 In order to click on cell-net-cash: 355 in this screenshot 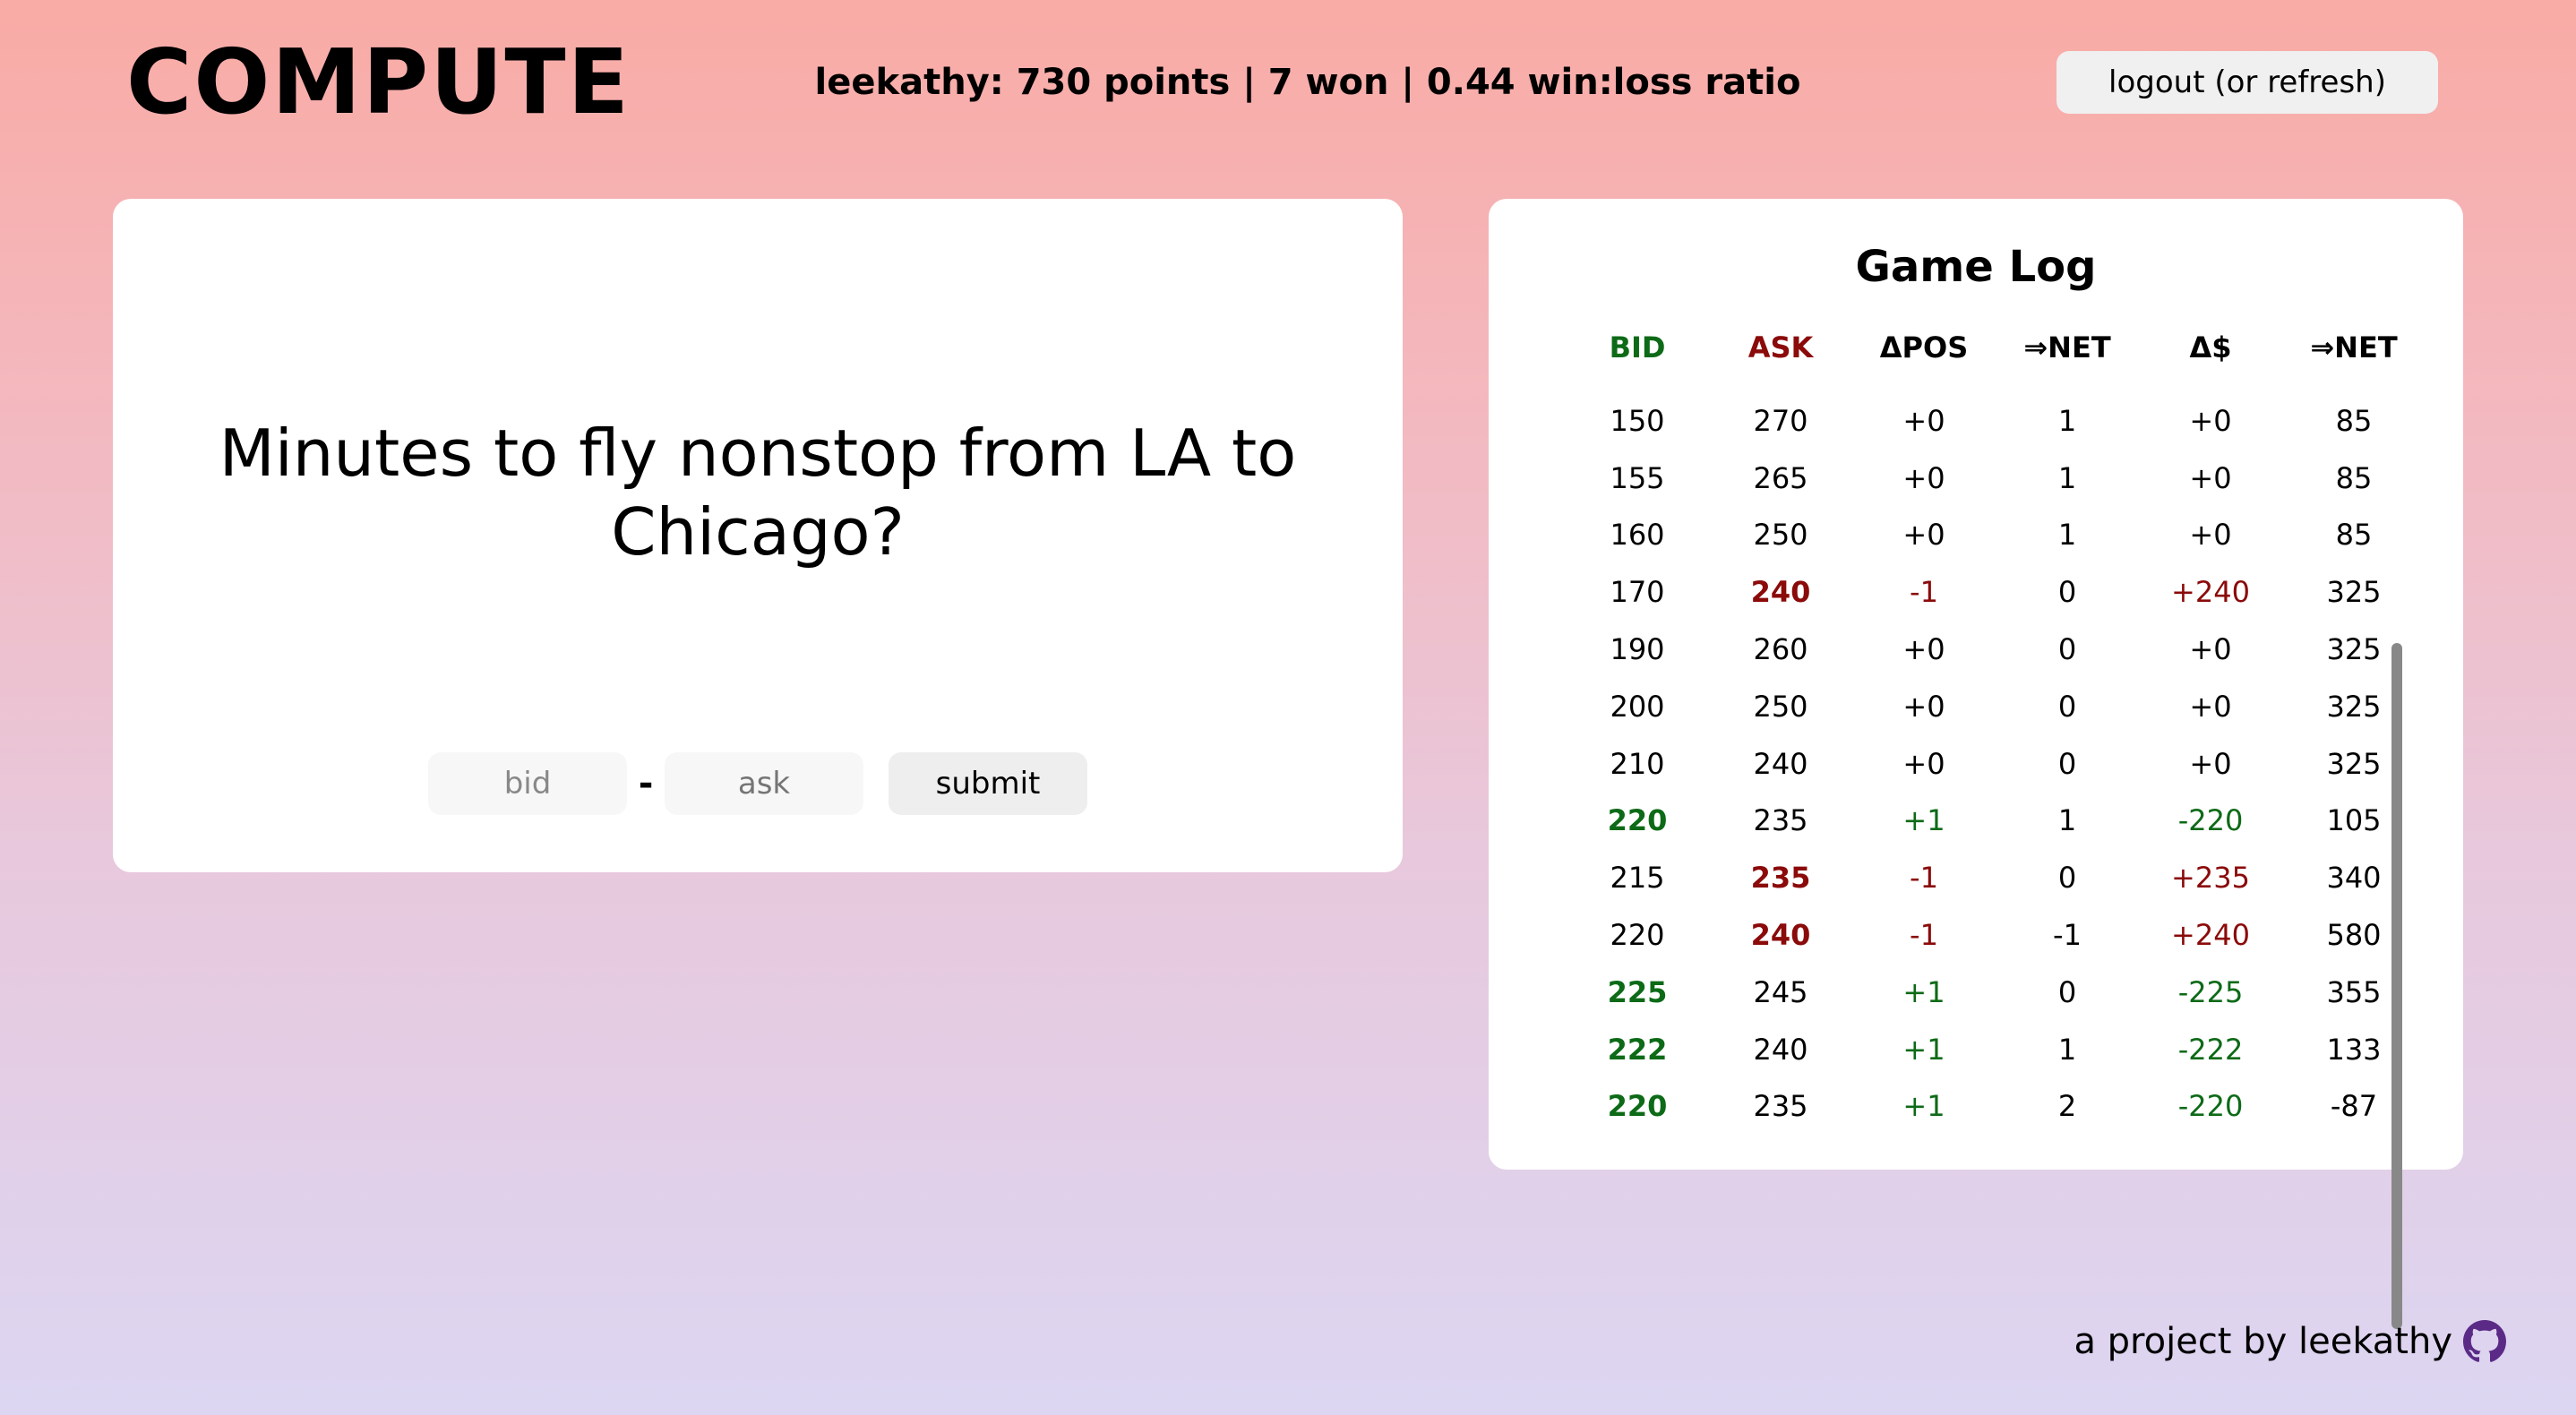, I will do `click(2354, 991)`.